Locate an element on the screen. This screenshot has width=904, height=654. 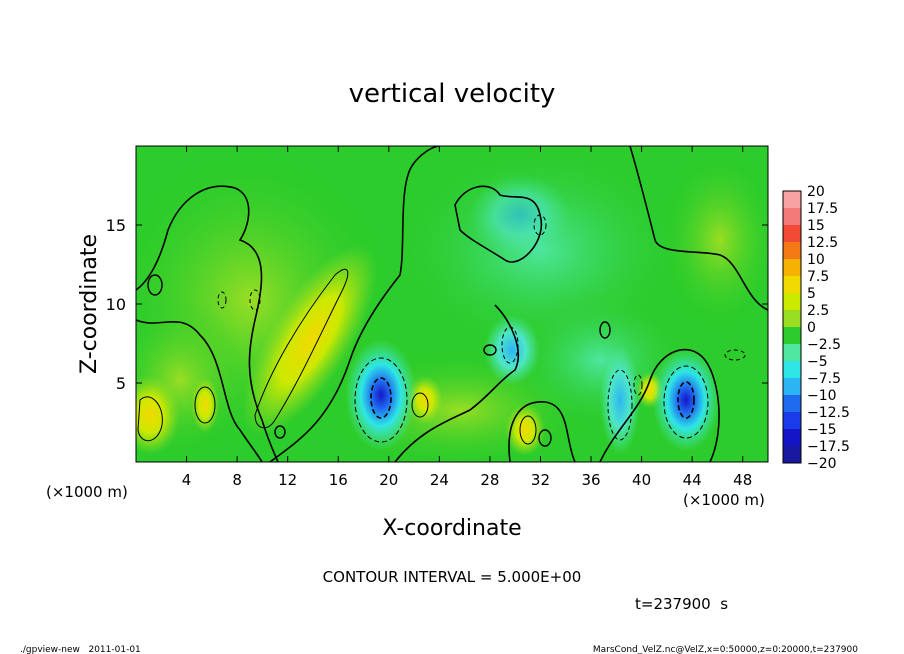
colorbar-label: −5 is located at coordinates (817, 362).